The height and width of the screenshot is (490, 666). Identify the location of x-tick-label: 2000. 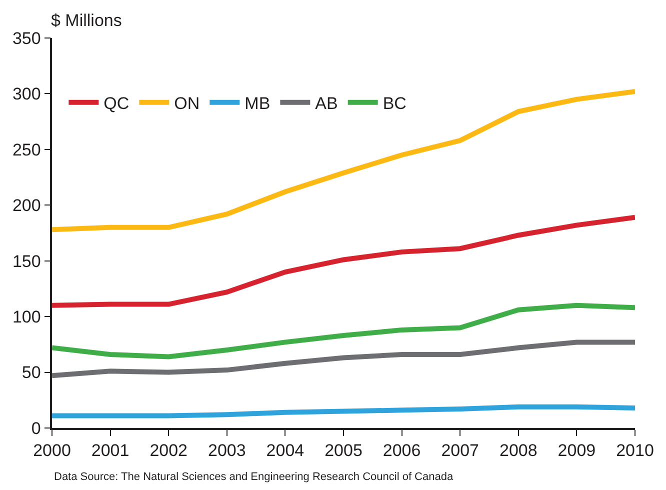
(52, 450).